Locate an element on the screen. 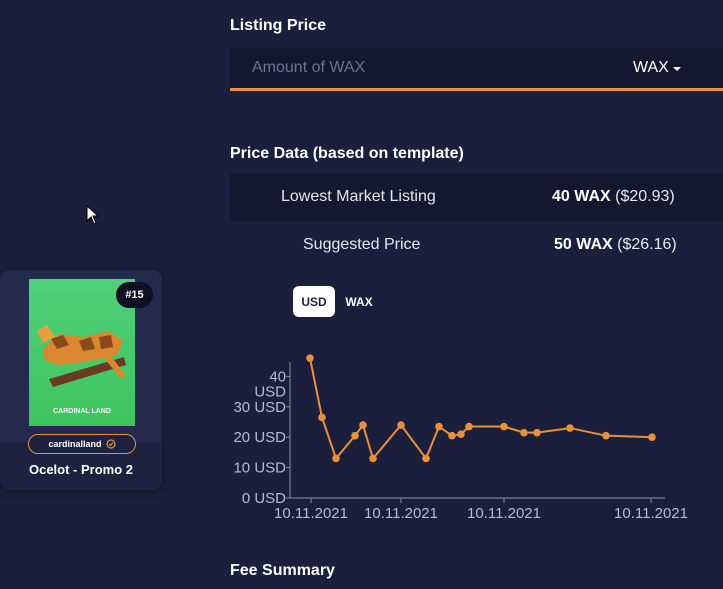 Image resolution: width=723 pixels, height=589 pixels. mint-badge: #15 is located at coordinates (134, 295).